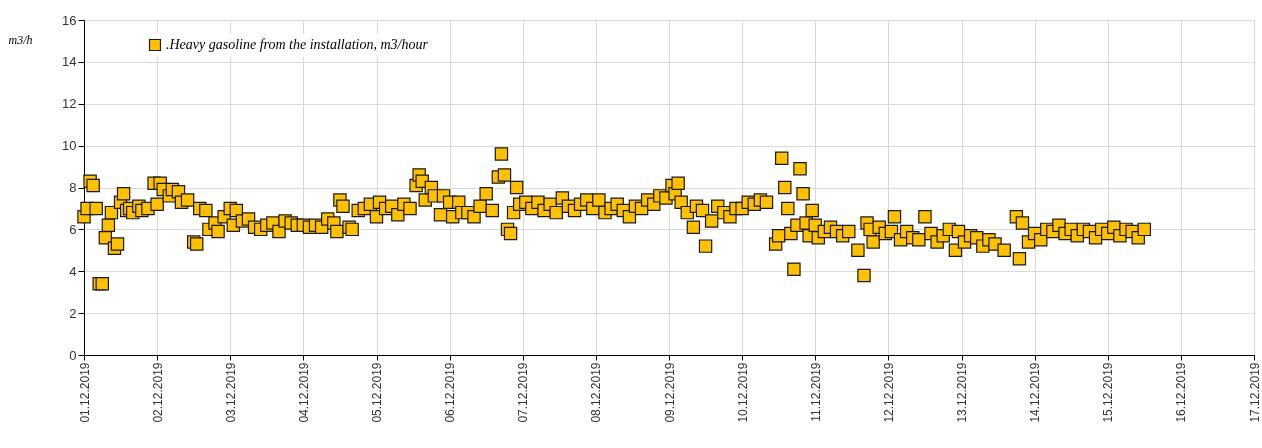 This screenshot has height=448, width=1262. I want to click on y-tick-label: 16, so click(69, 20).